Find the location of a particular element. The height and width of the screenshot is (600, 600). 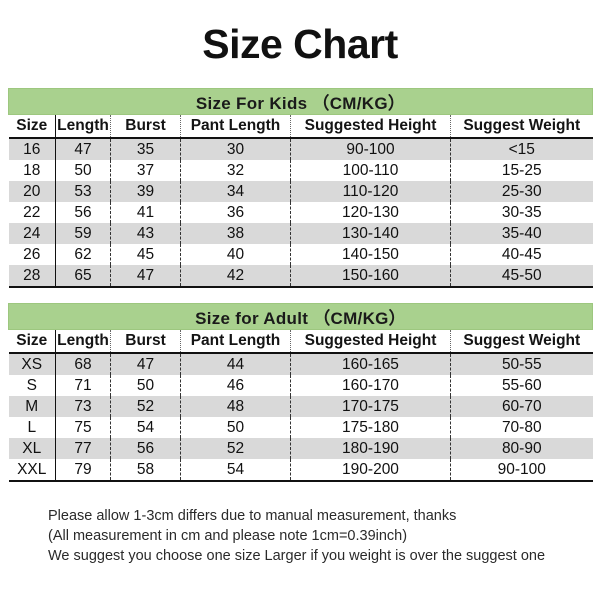

cell-suggested-height: 140-150 is located at coordinates (370, 254).